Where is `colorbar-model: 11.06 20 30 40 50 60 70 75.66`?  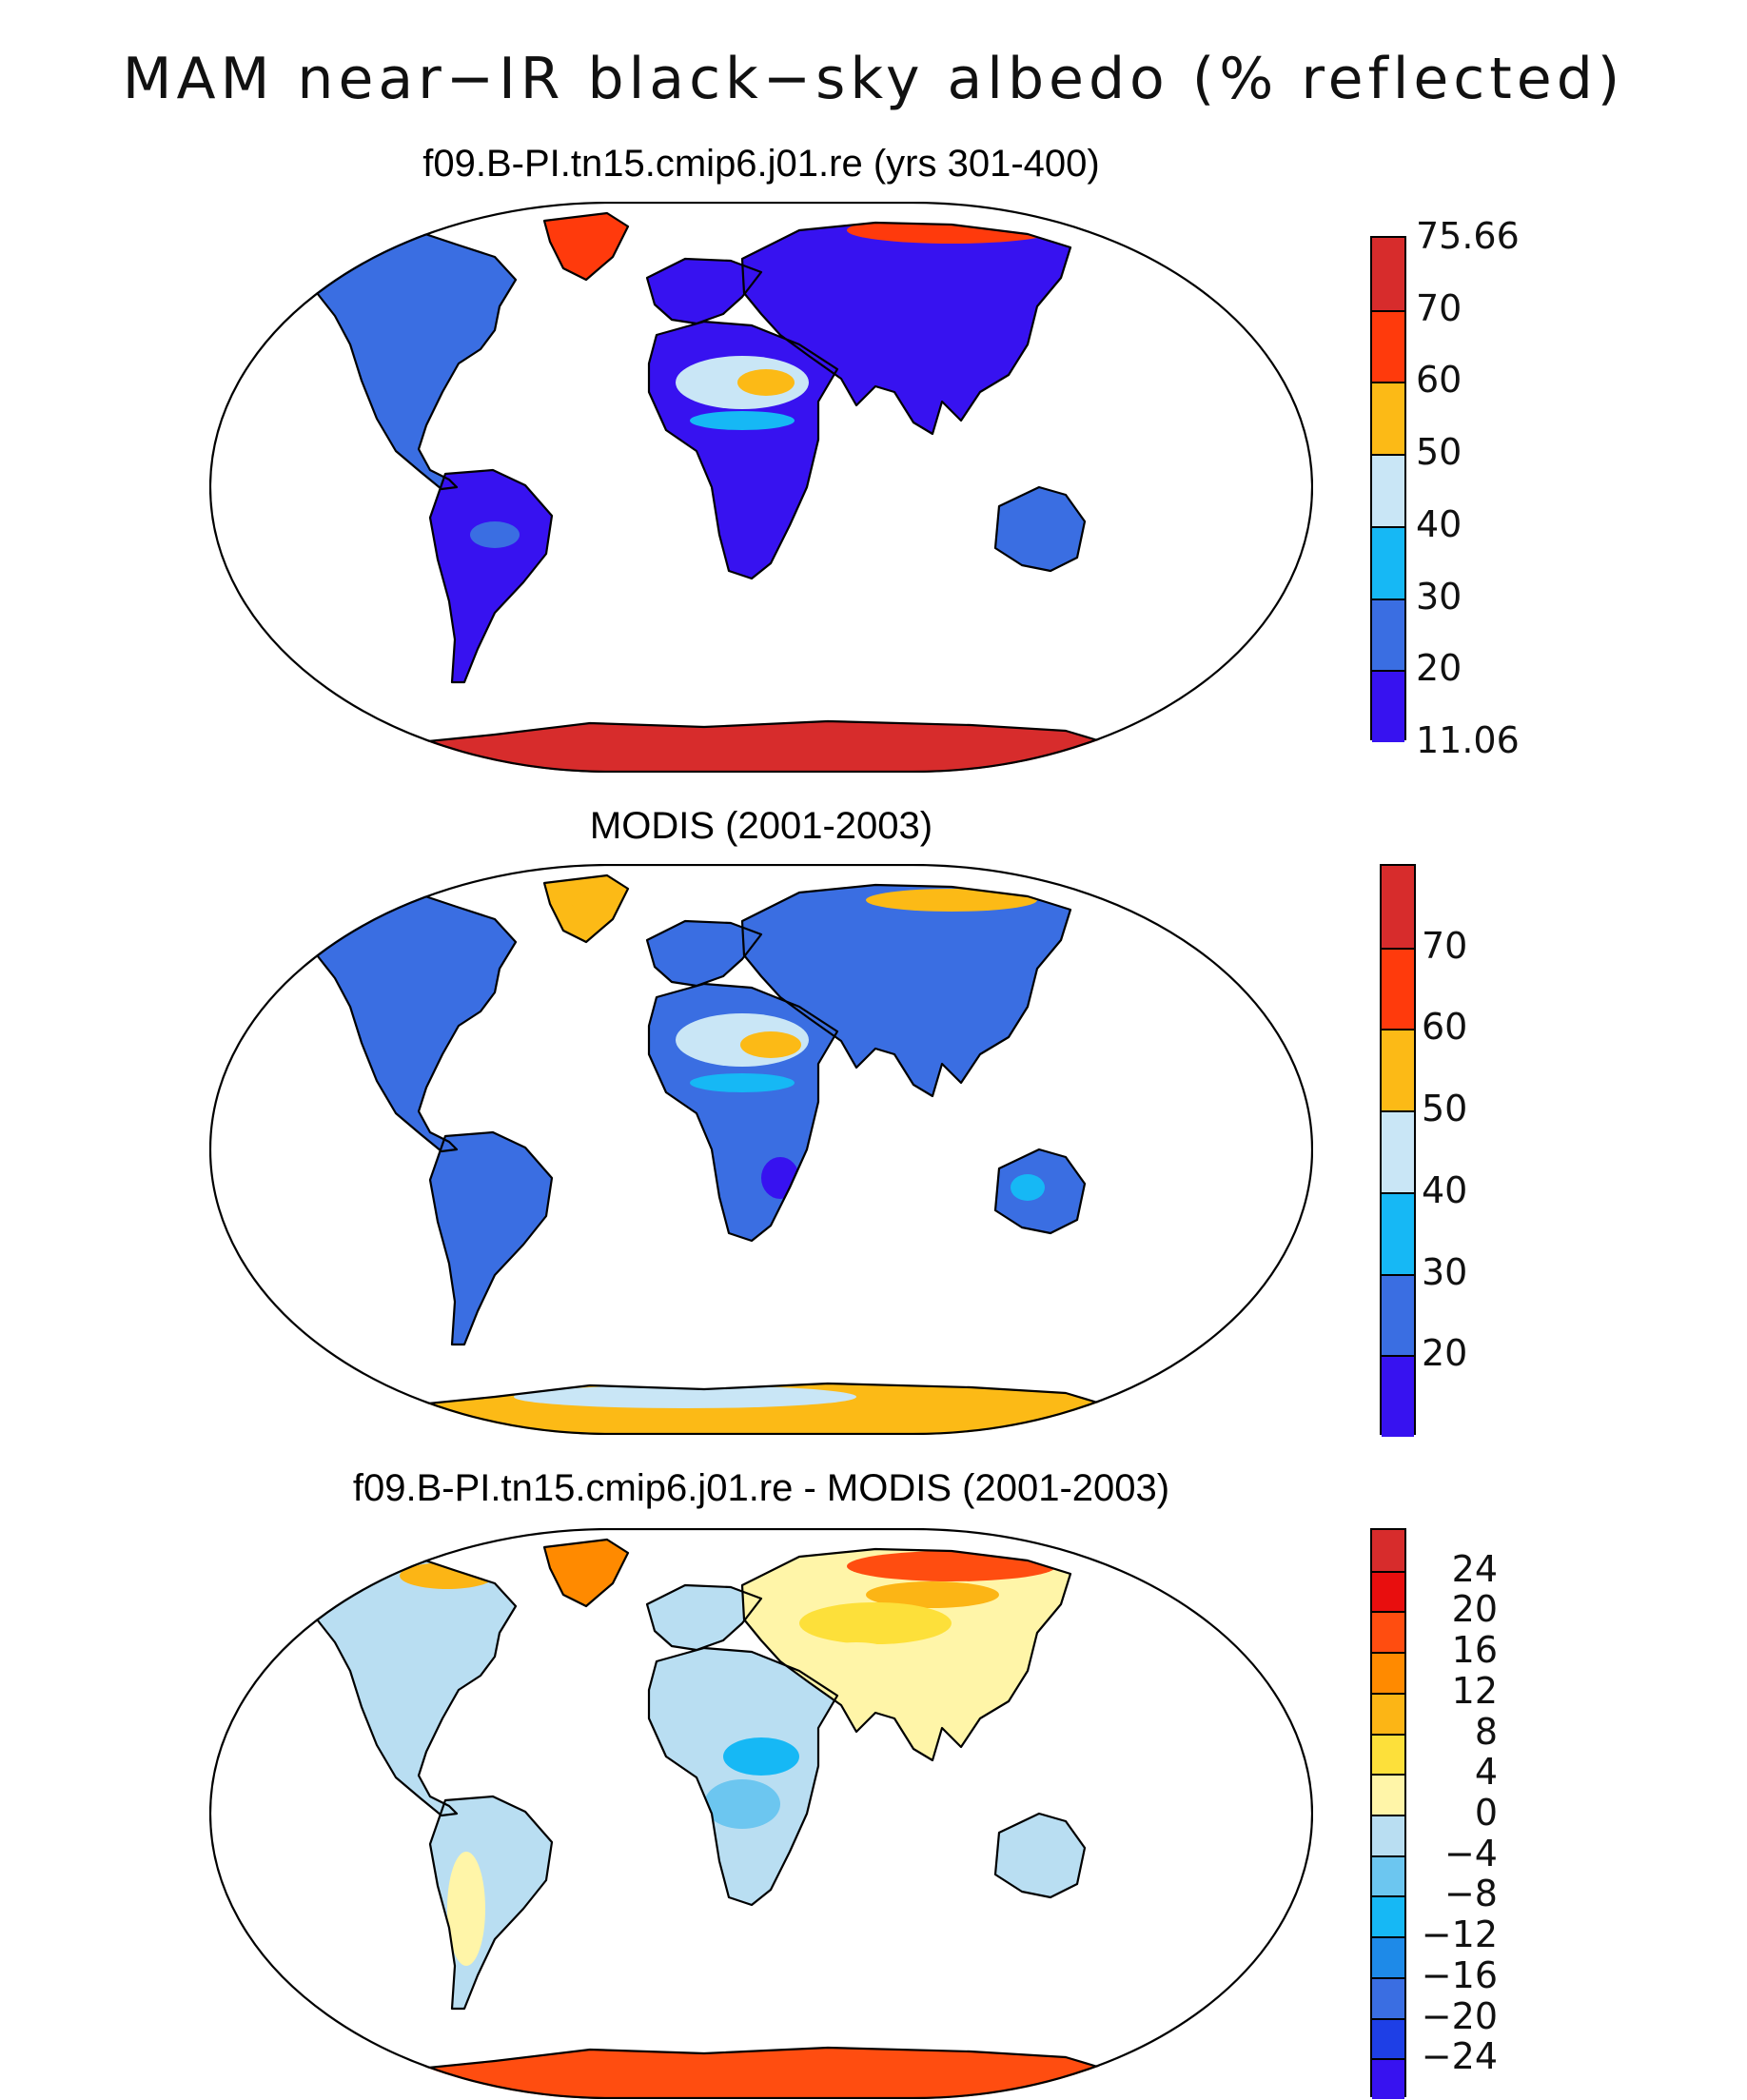 colorbar-model: 11.06 20 30 40 50 60 70 75.66 is located at coordinates (1475, 488).